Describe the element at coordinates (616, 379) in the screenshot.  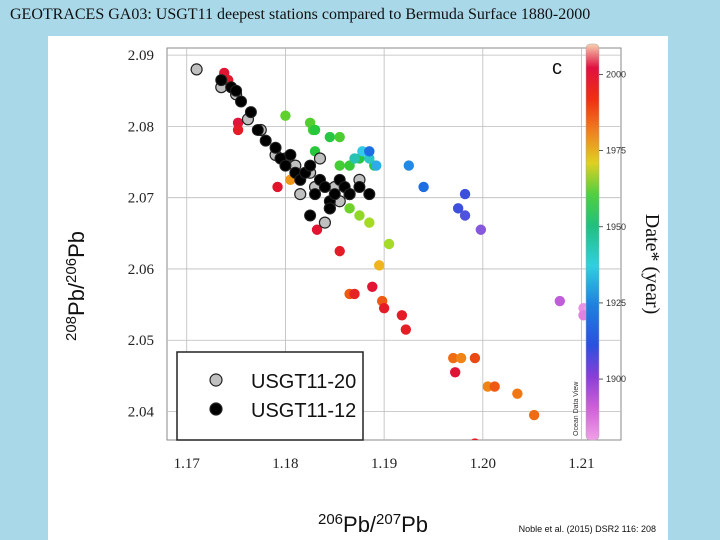
I see `colorbar-tick-label: 1900` at that location.